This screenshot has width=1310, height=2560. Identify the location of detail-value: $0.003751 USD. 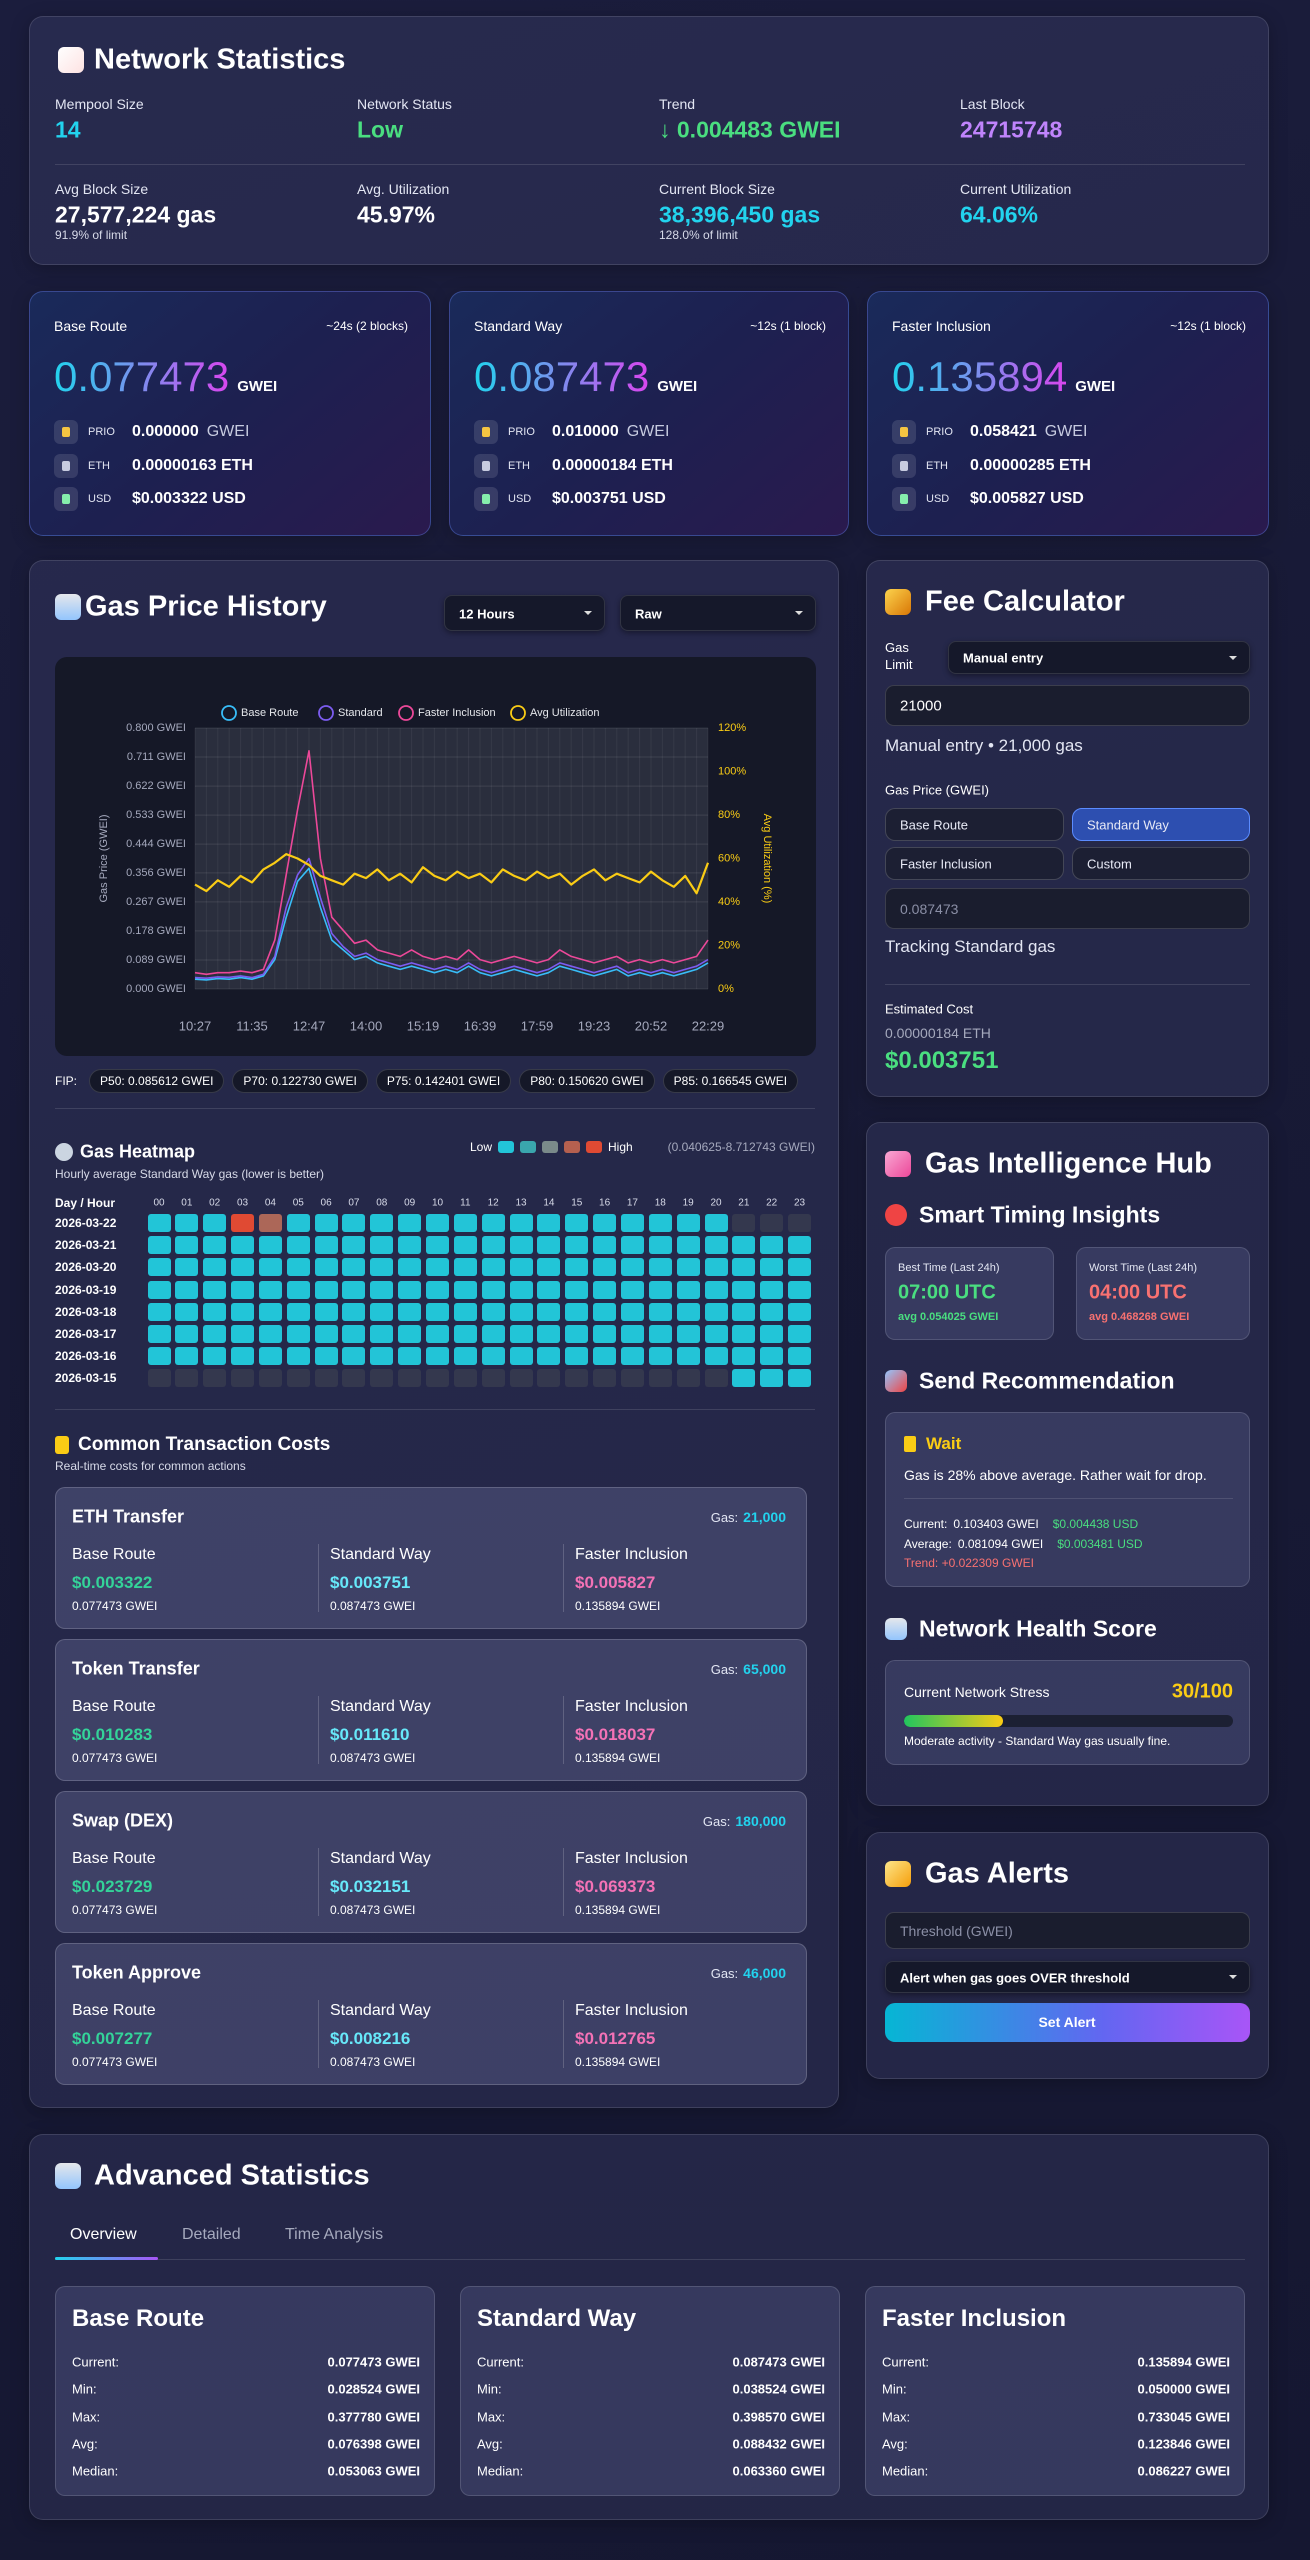
(609, 498).